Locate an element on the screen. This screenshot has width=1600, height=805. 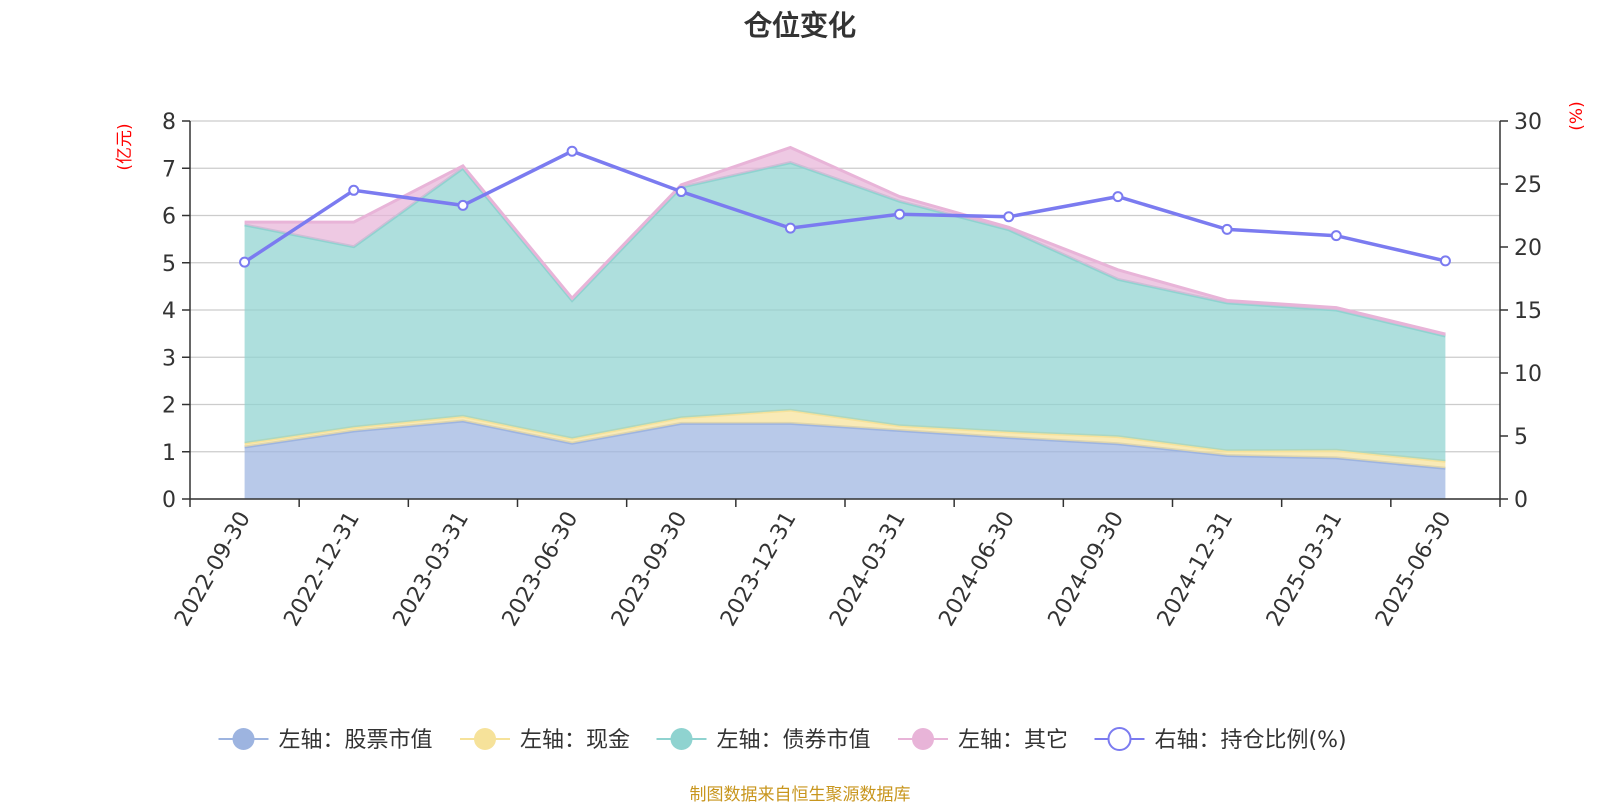
legend-label: 左轴：股票市值 is located at coordinates (356, 740).